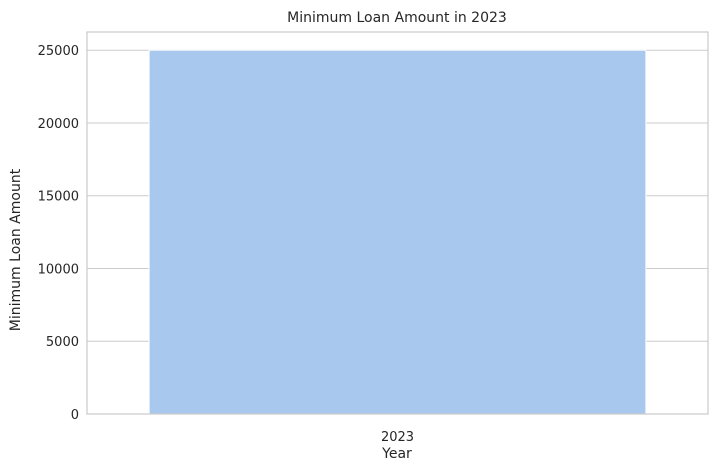 The image size is (716, 473). What do you see at coordinates (58, 197) in the screenshot?
I see `y-tick-label: 15000` at bounding box center [58, 197].